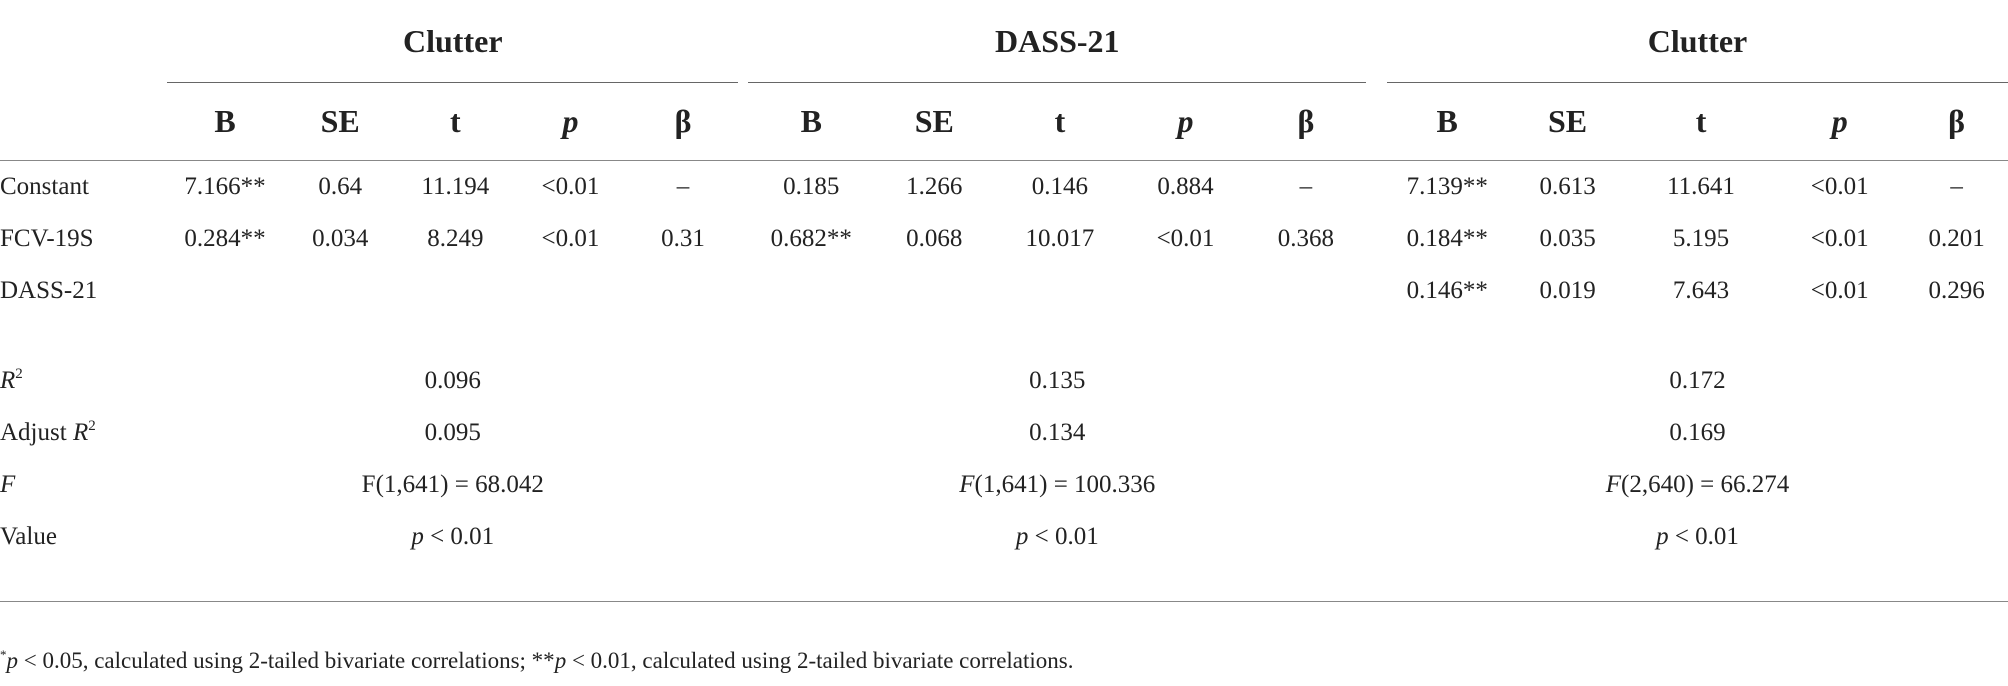 Image resolution: width=2008 pixels, height=686 pixels. What do you see at coordinates (1447, 238) in the screenshot?
I see `table-cell: 0.184**` at bounding box center [1447, 238].